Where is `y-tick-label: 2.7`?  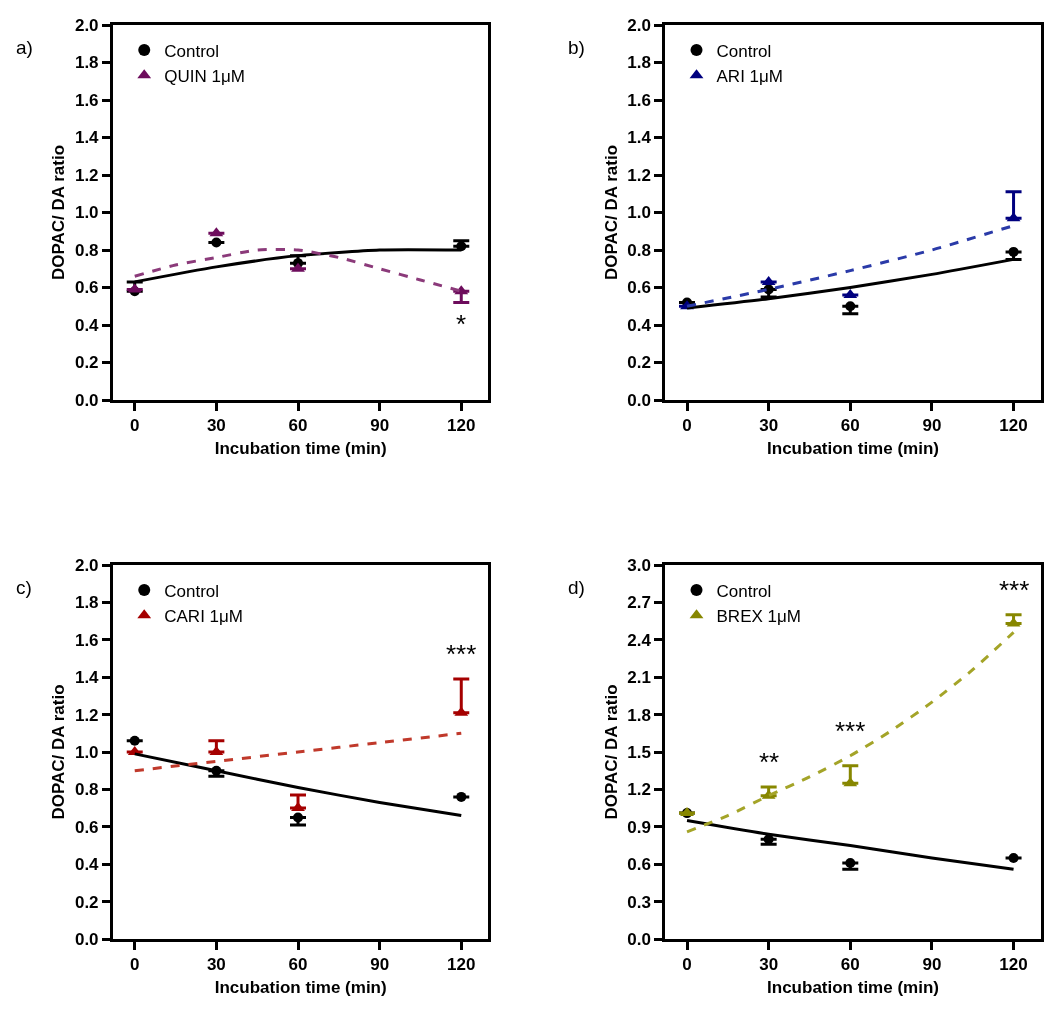 y-tick-label: 2.7 is located at coordinates (639, 603).